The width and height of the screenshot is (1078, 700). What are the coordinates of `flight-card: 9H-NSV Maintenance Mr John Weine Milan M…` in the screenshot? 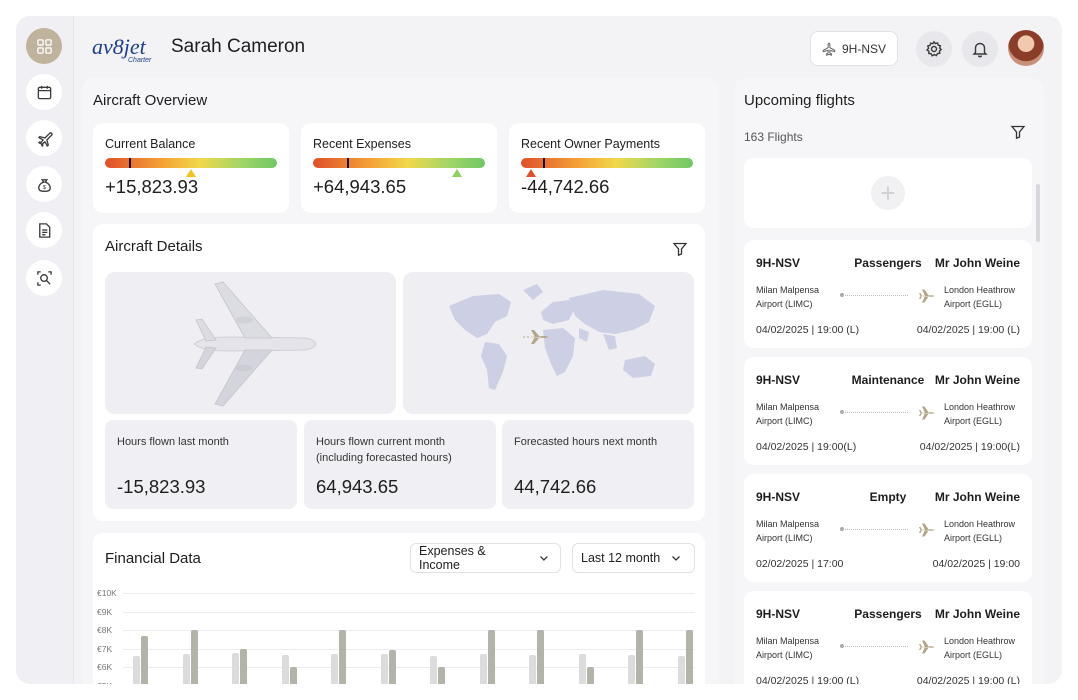 It's located at (888, 411).